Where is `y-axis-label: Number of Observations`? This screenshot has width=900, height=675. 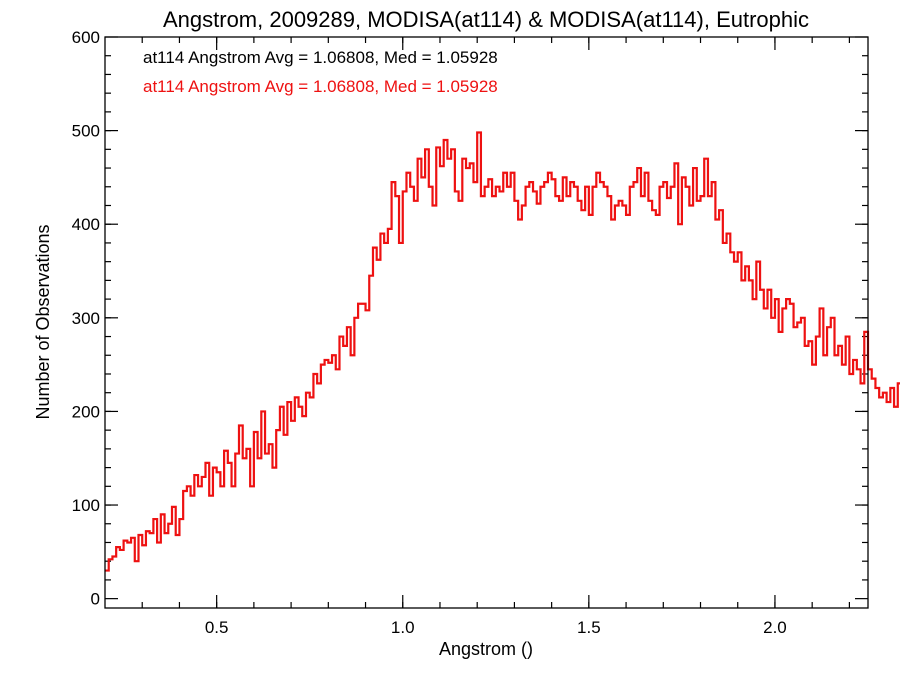
y-axis-label: Number of Observations is located at coordinates (43, 321).